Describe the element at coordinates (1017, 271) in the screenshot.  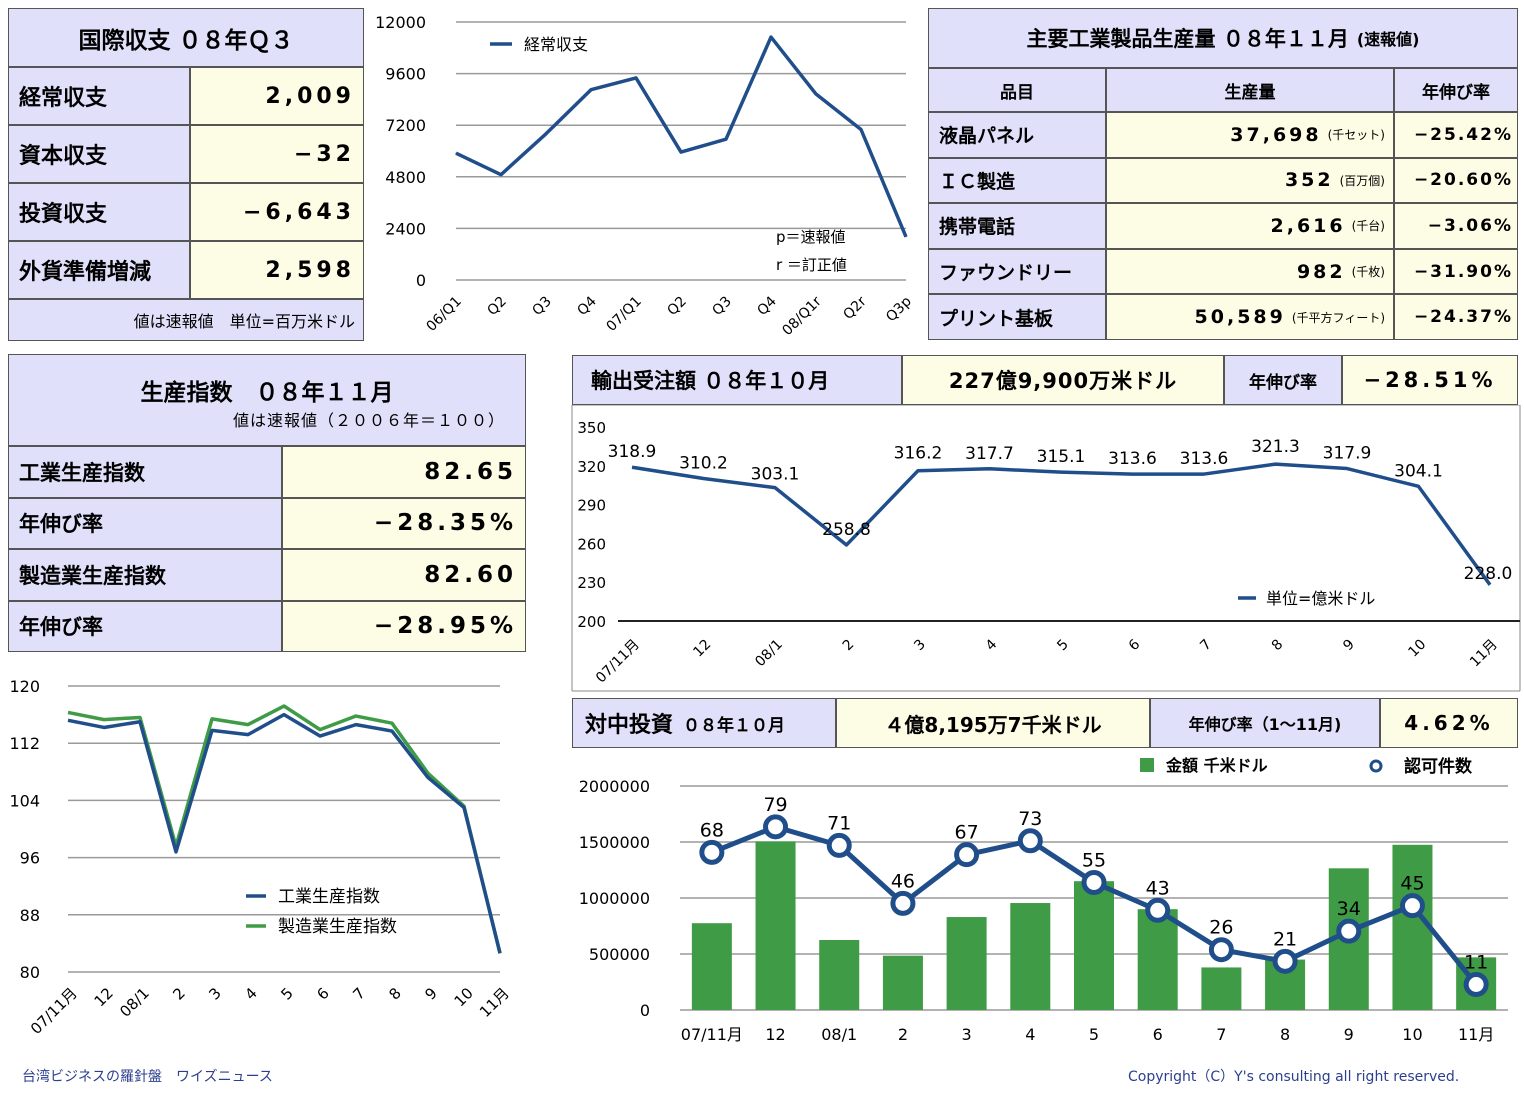
I see `production-item: ファウンドリー` at that location.